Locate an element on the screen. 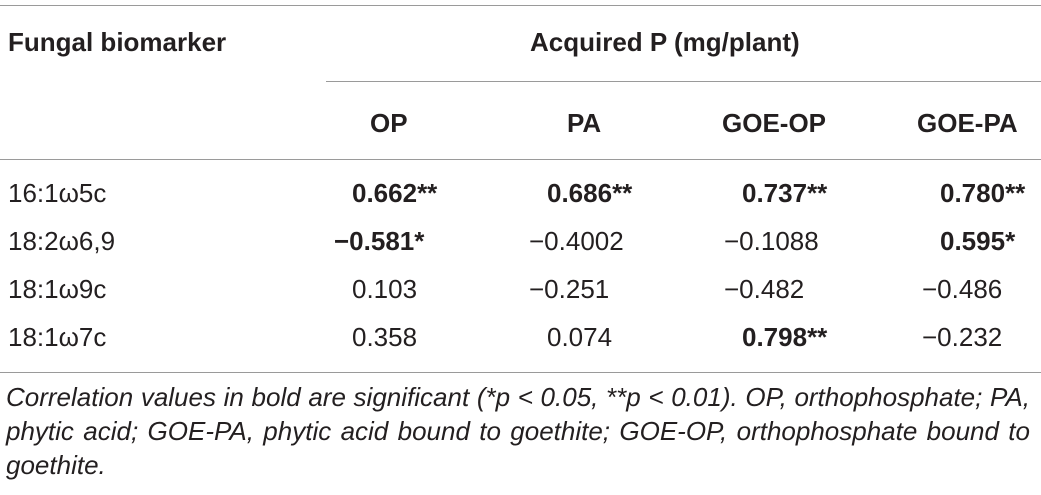  header-bottom-rule is located at coordinates (520, 159).